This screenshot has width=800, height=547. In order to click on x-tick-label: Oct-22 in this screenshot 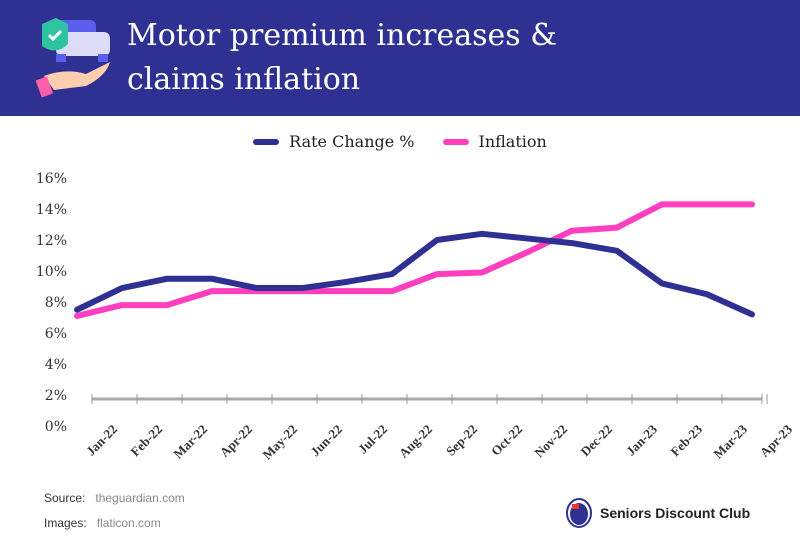, I will do `click(506, 440)`.